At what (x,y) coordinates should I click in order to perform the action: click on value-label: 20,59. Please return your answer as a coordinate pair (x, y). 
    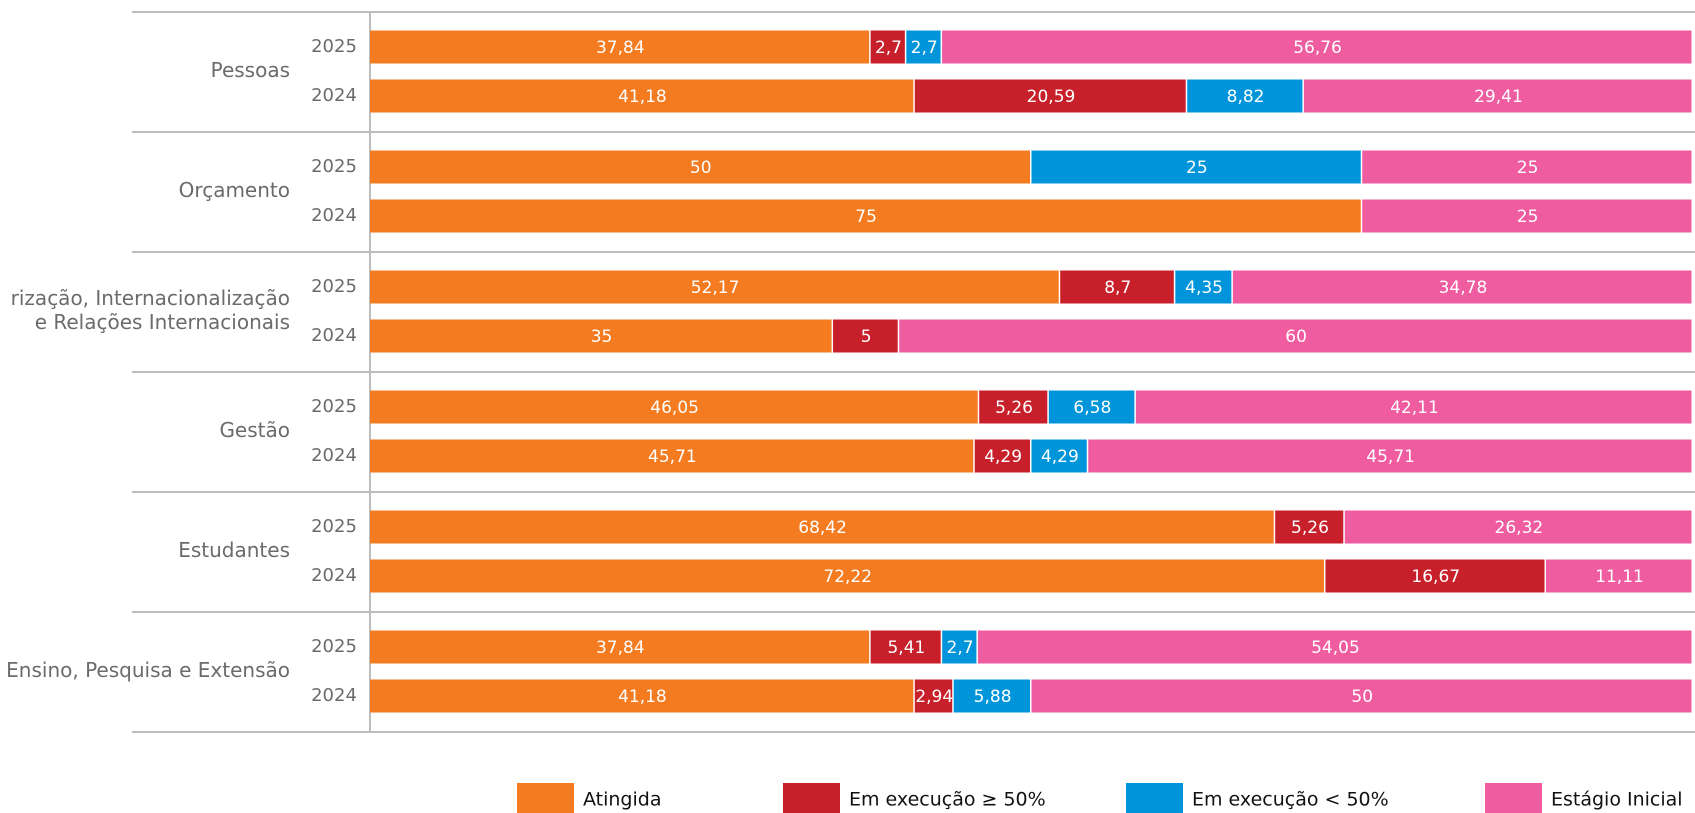
    Looking at the image, I should click on (1051, 97).